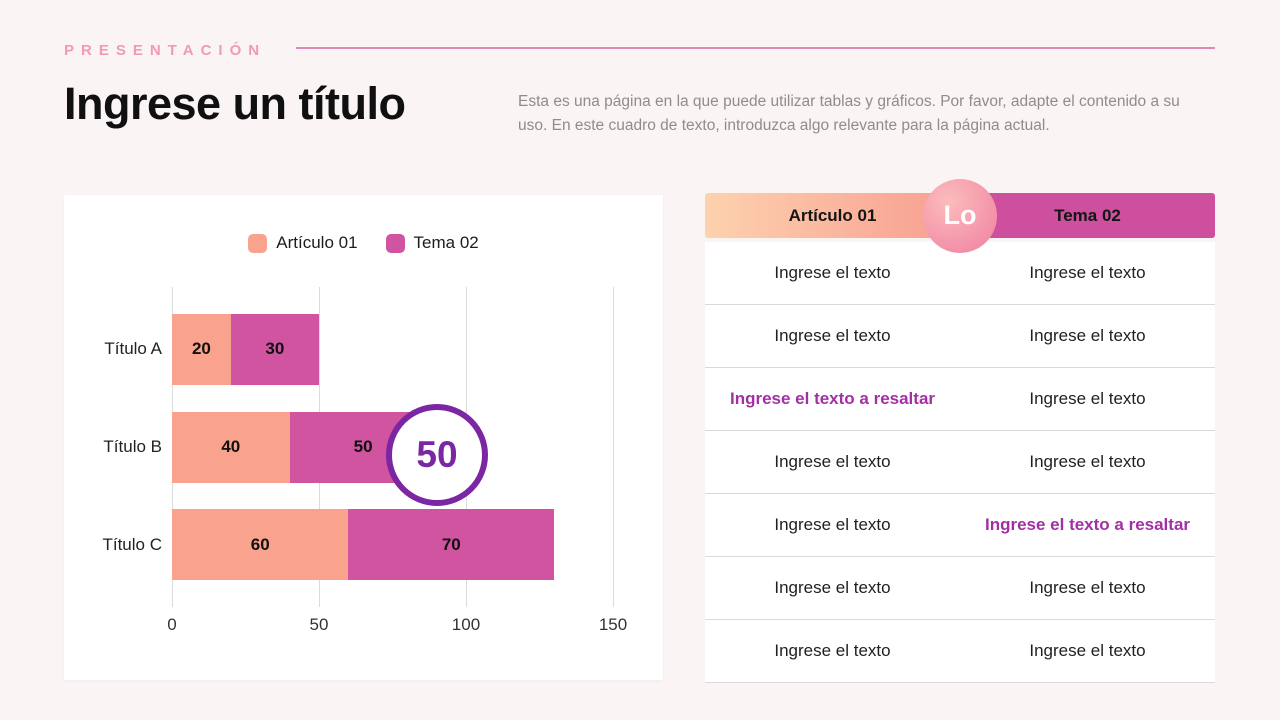  What do you see at coordinates (132, 544) in the screenshot?
I see `category-label-titulo-c: Título C` at bounding box center [132, 544].